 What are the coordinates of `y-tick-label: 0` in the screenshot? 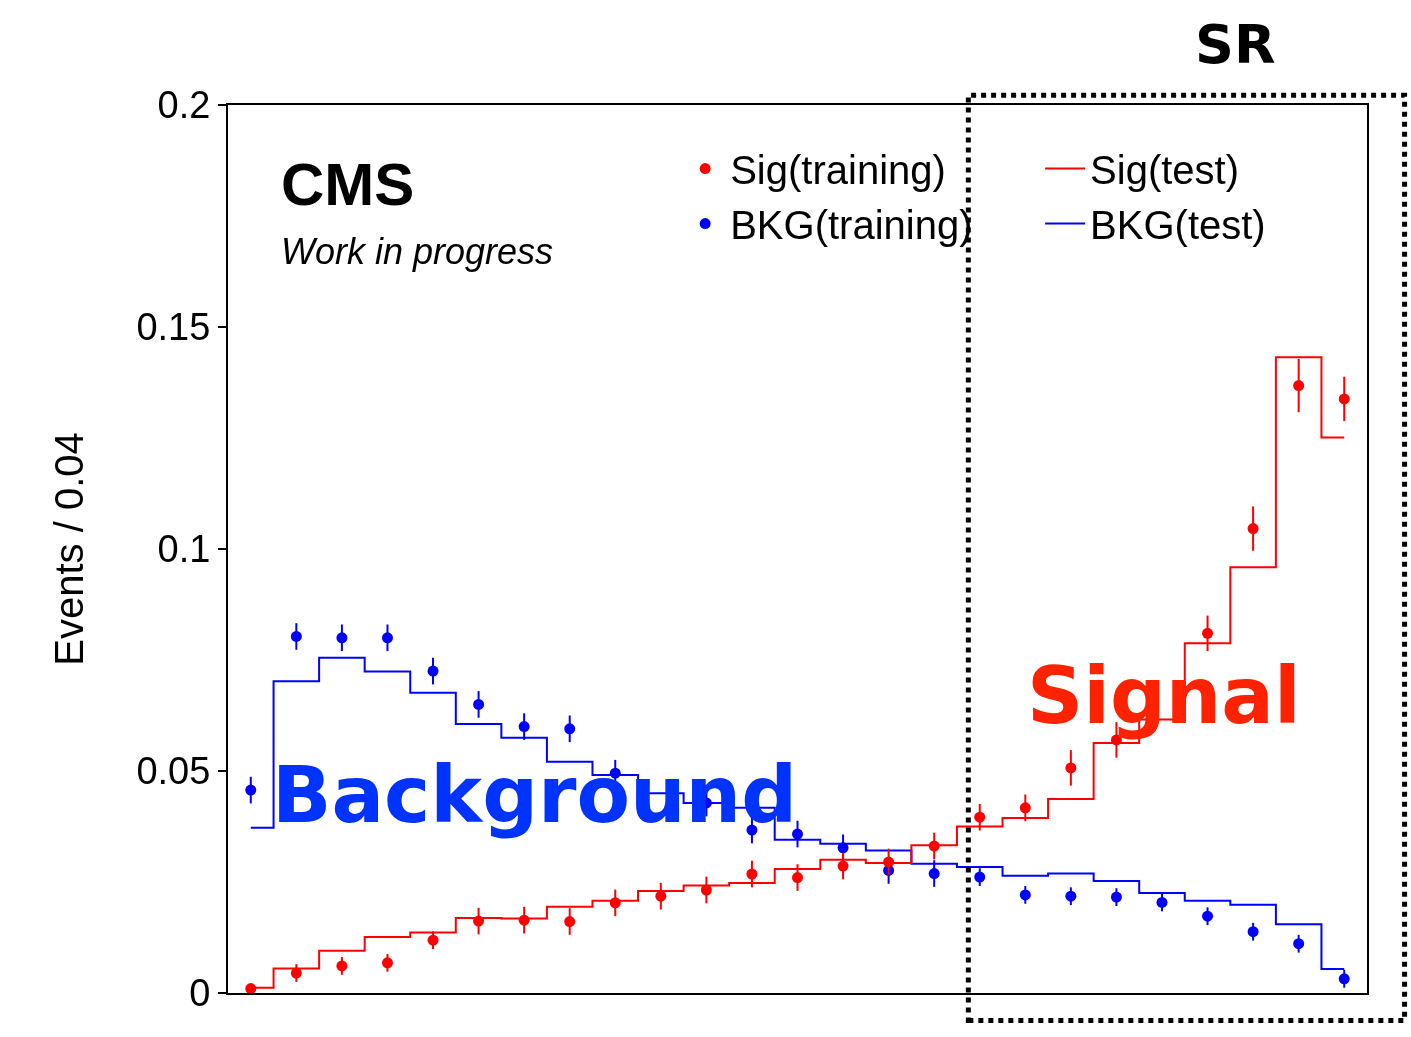 It's located at (200, 993).